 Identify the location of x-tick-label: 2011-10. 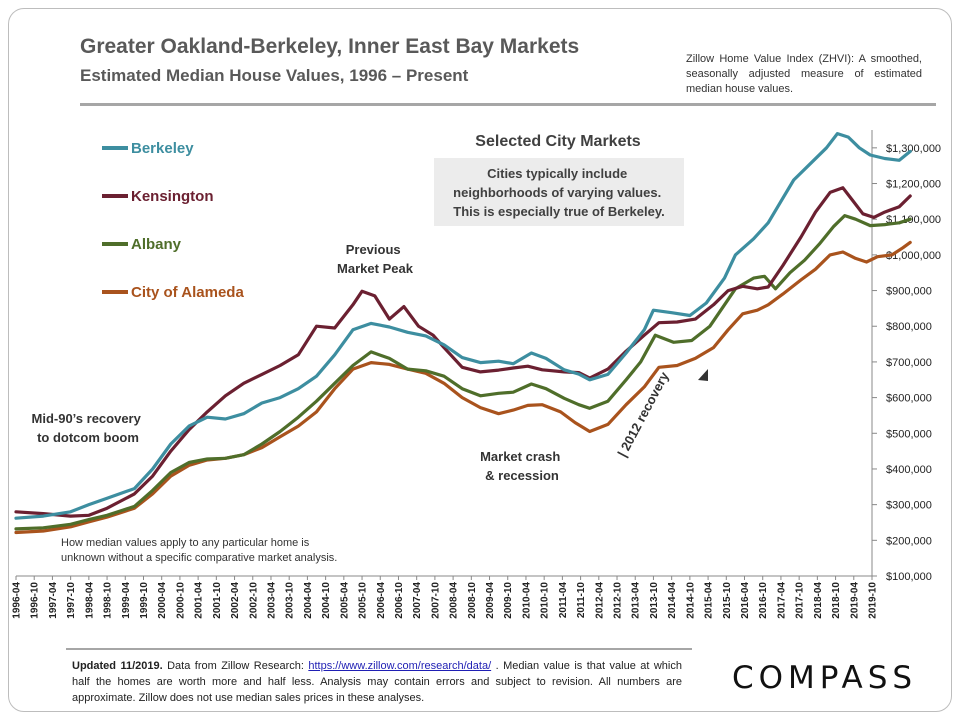
(581, 600).